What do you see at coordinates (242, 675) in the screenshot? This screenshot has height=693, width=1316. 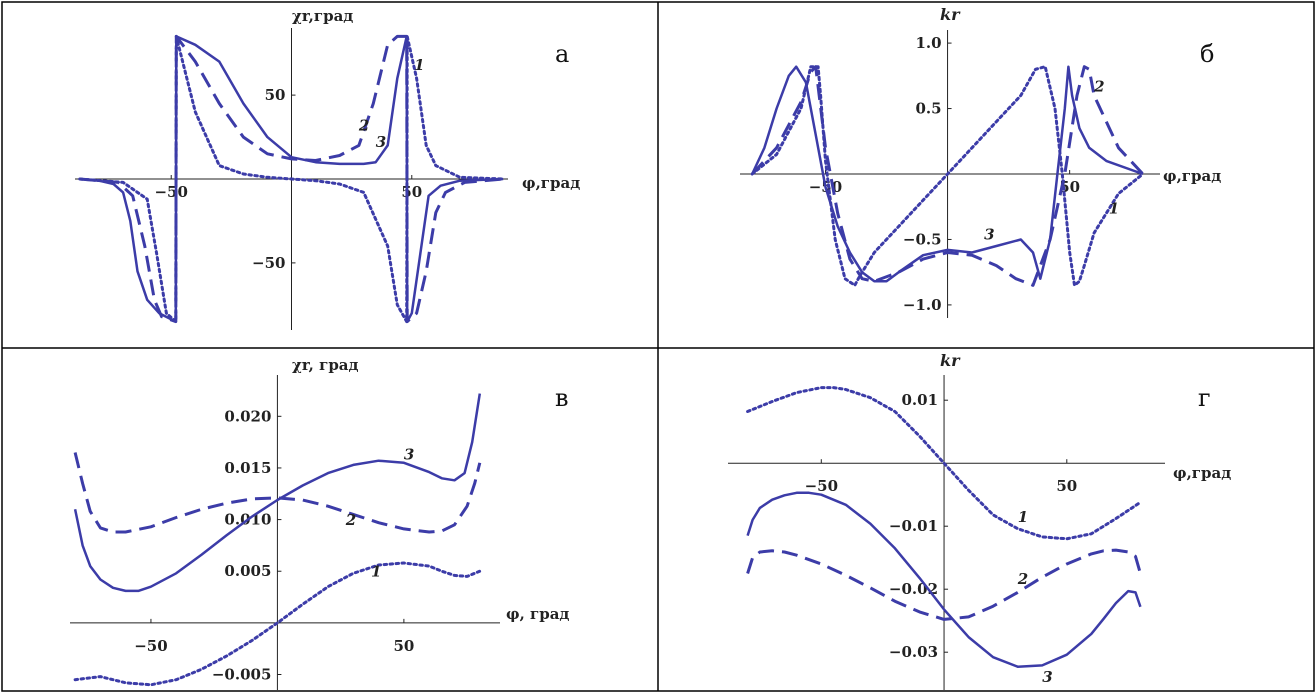 I see `y-tick-label: −0.005` at bounding box center [242, 675].